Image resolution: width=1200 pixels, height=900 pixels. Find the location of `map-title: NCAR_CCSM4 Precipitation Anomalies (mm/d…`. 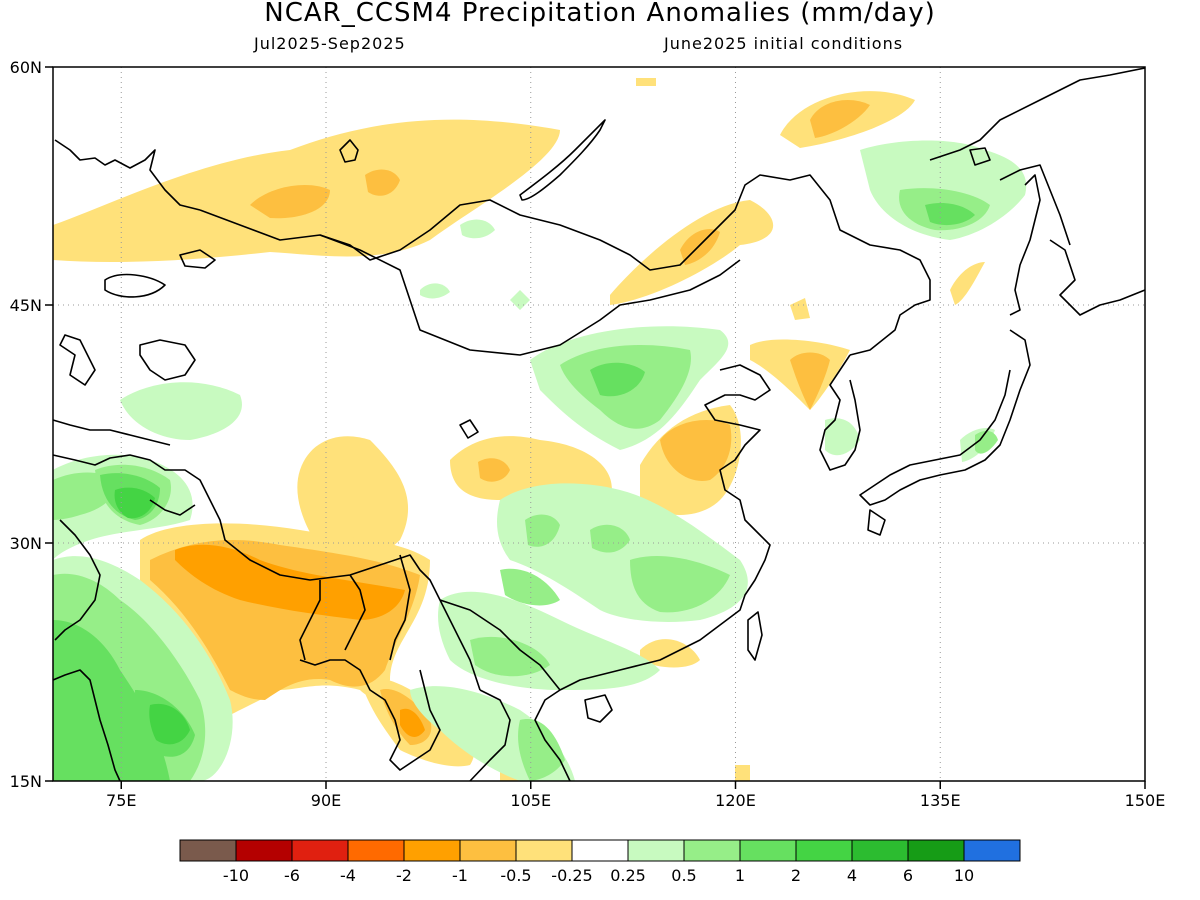

map-title: NCAR_CCSM4 Precipitation Anomalies (mm/d… is located at coordinates (600, 14).